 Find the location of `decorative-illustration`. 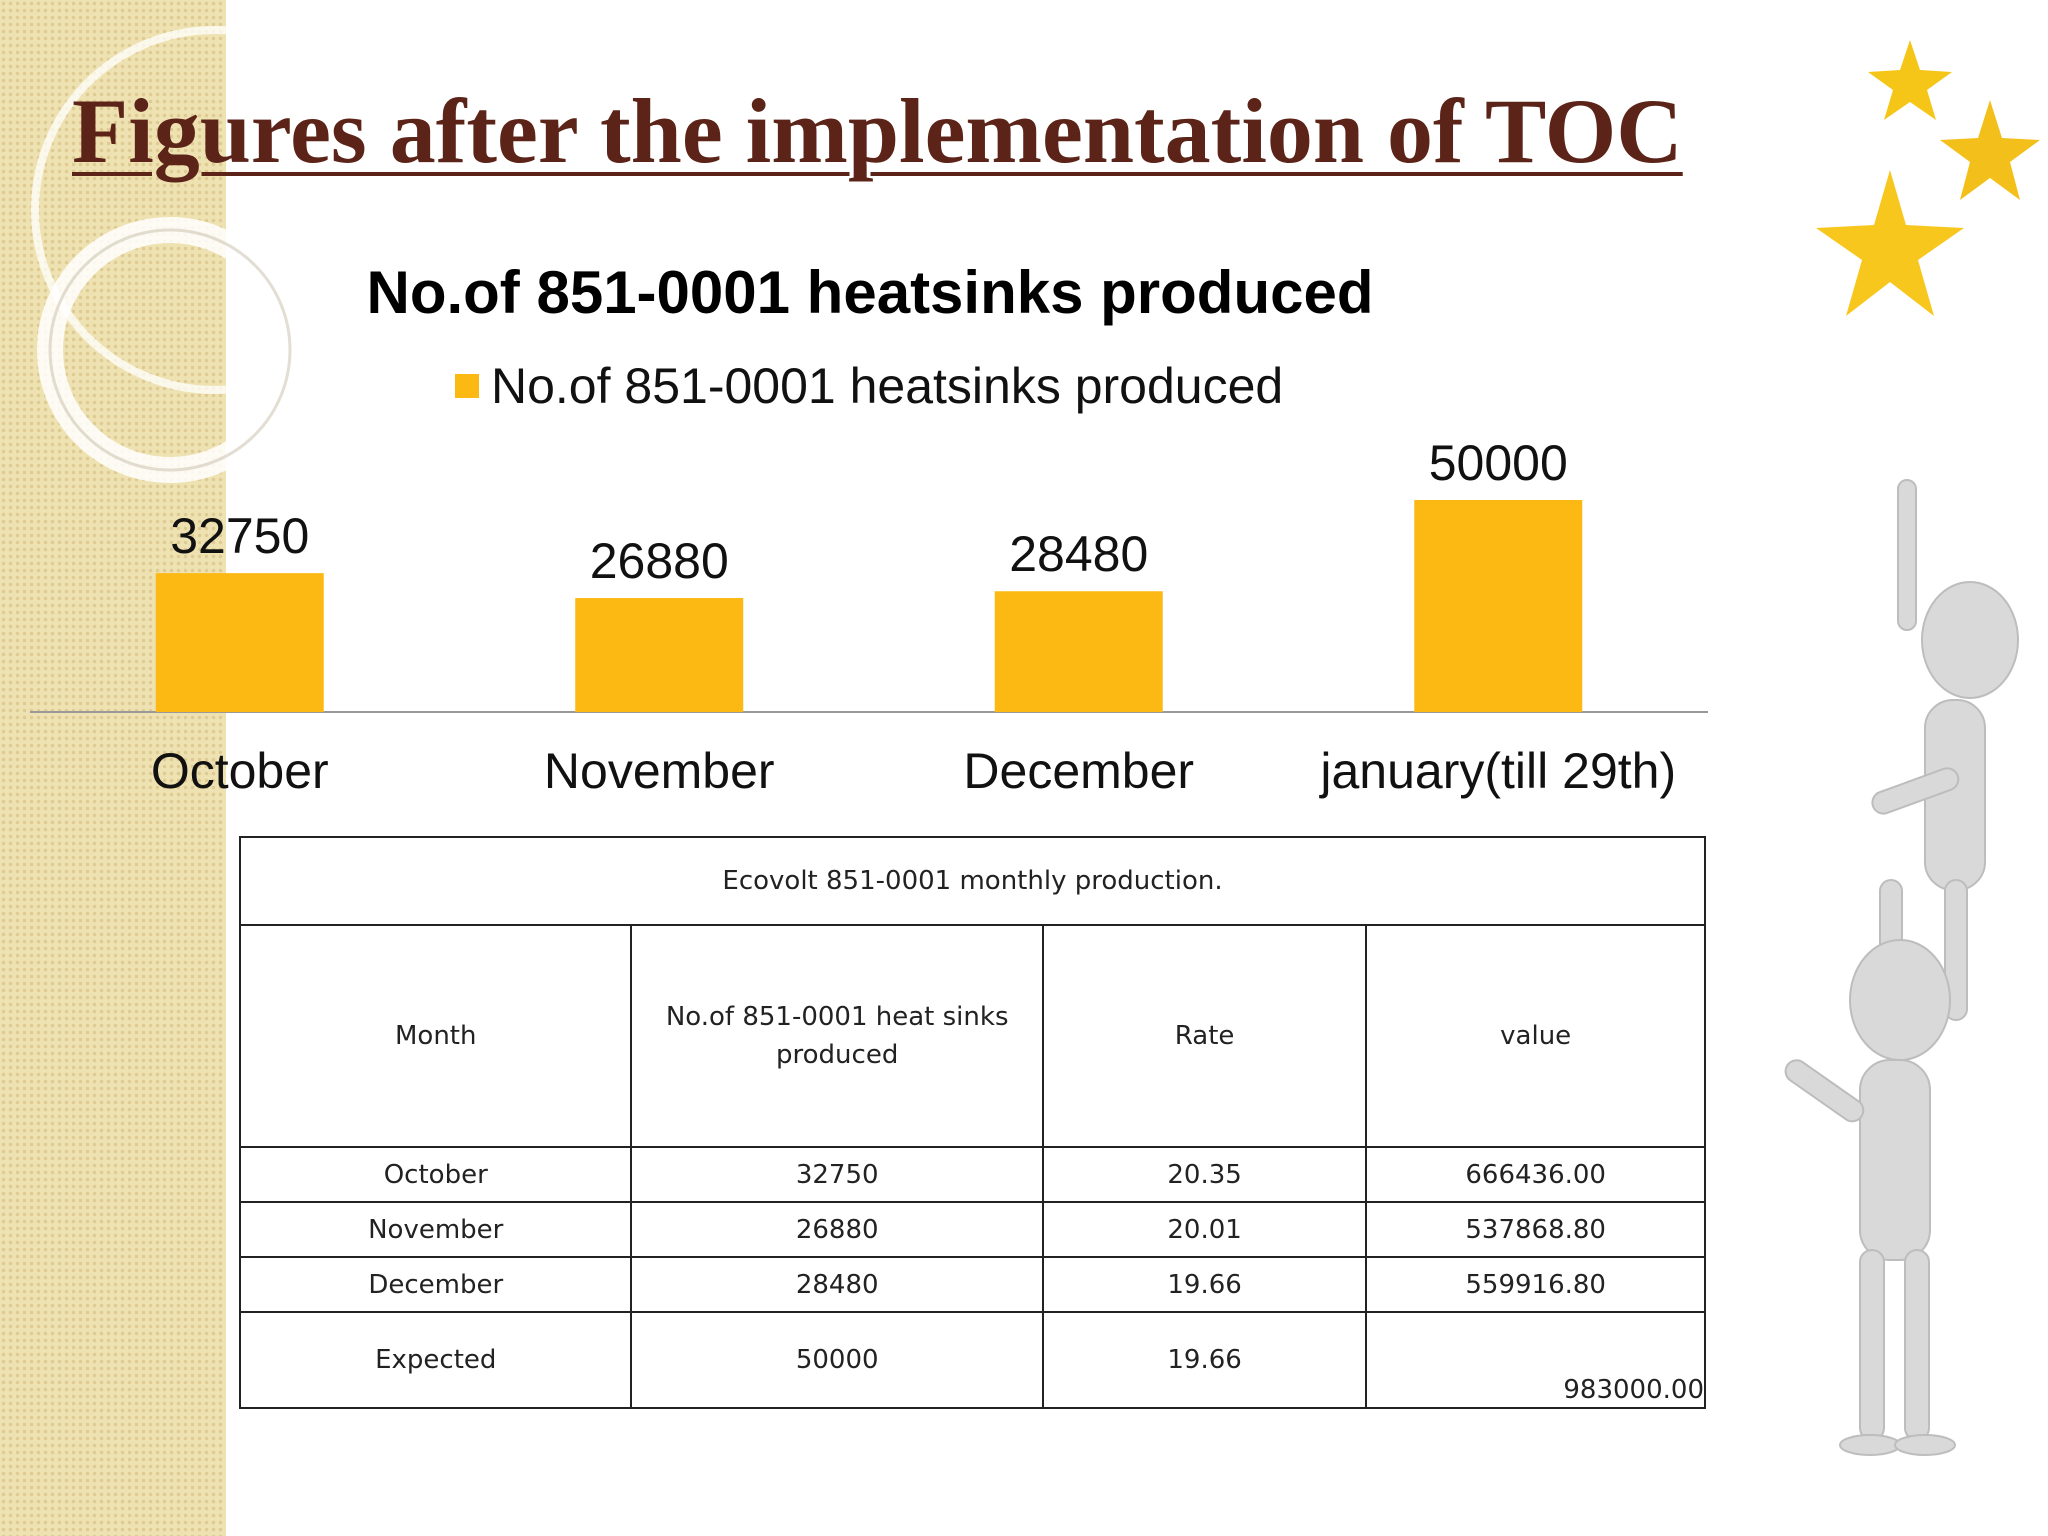

decorative-illustration is located at coordinates (1912, 748).